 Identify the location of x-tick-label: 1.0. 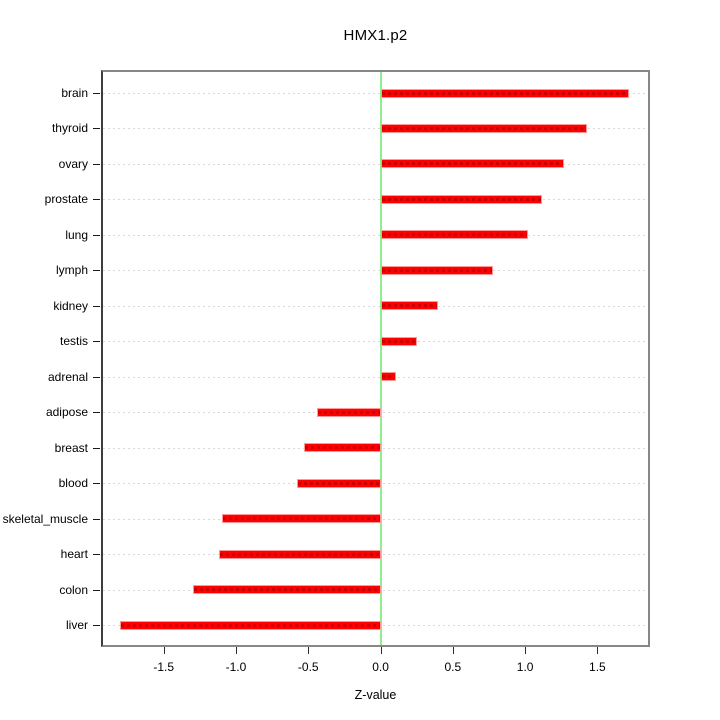
(525, 667).